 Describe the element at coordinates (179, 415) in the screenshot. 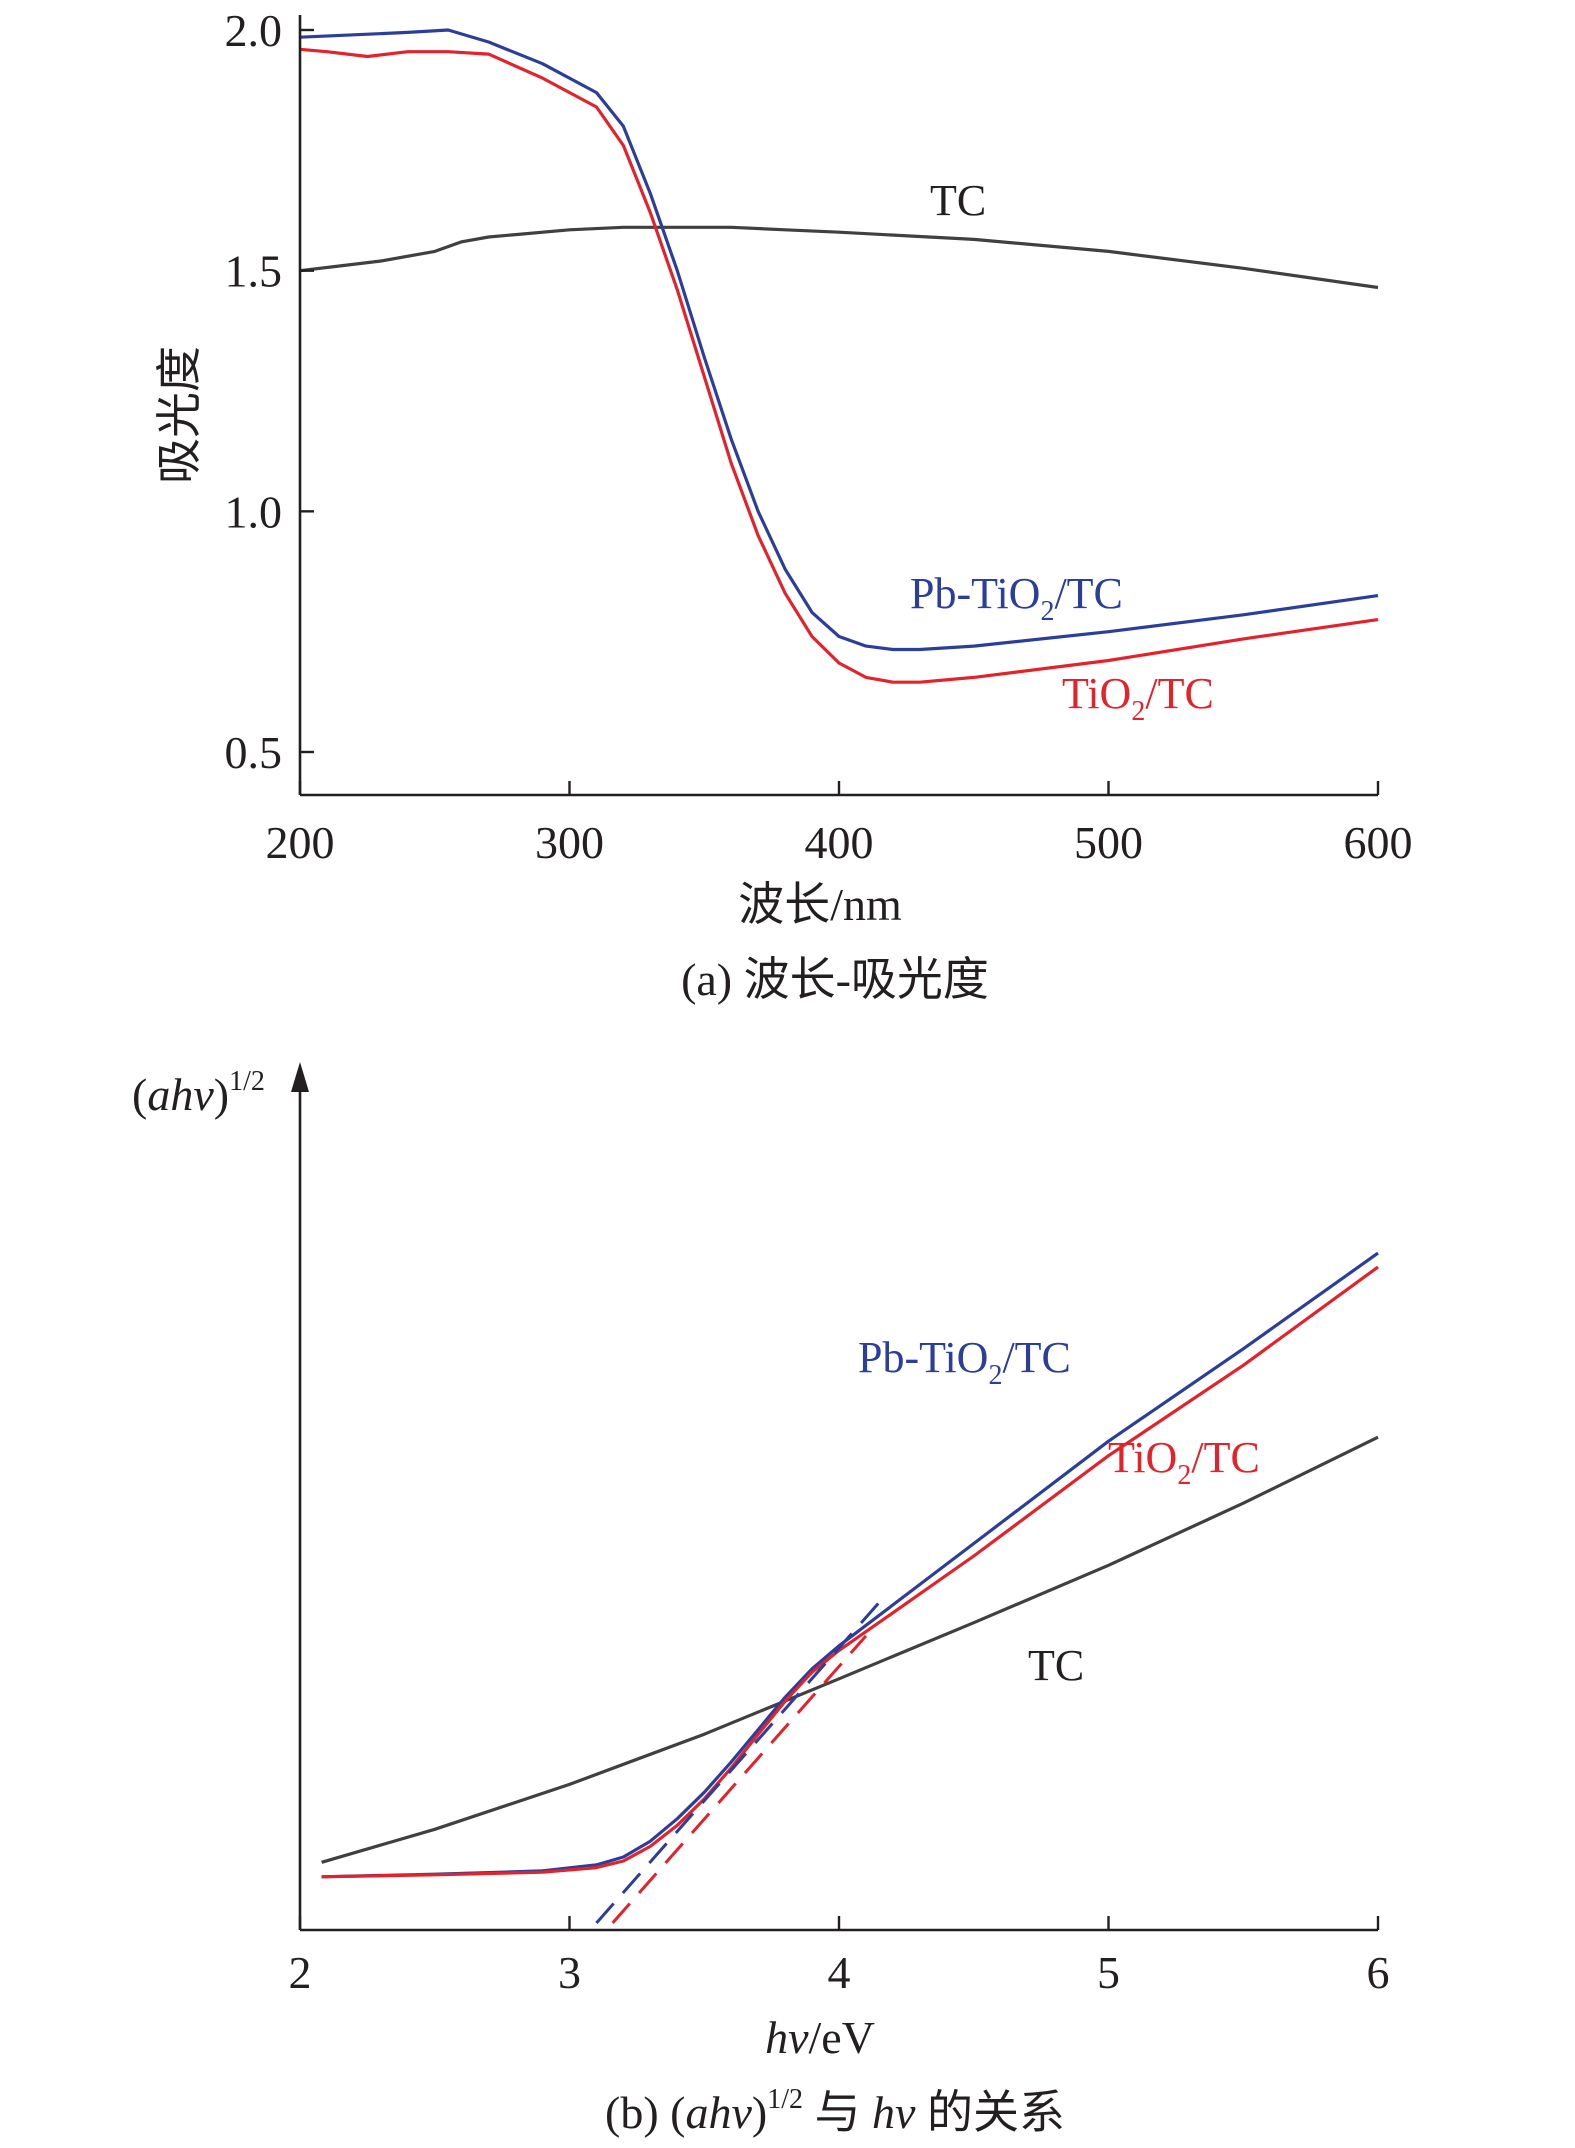

I see `panel-a-y-axis-title: 吸光度` at that location.